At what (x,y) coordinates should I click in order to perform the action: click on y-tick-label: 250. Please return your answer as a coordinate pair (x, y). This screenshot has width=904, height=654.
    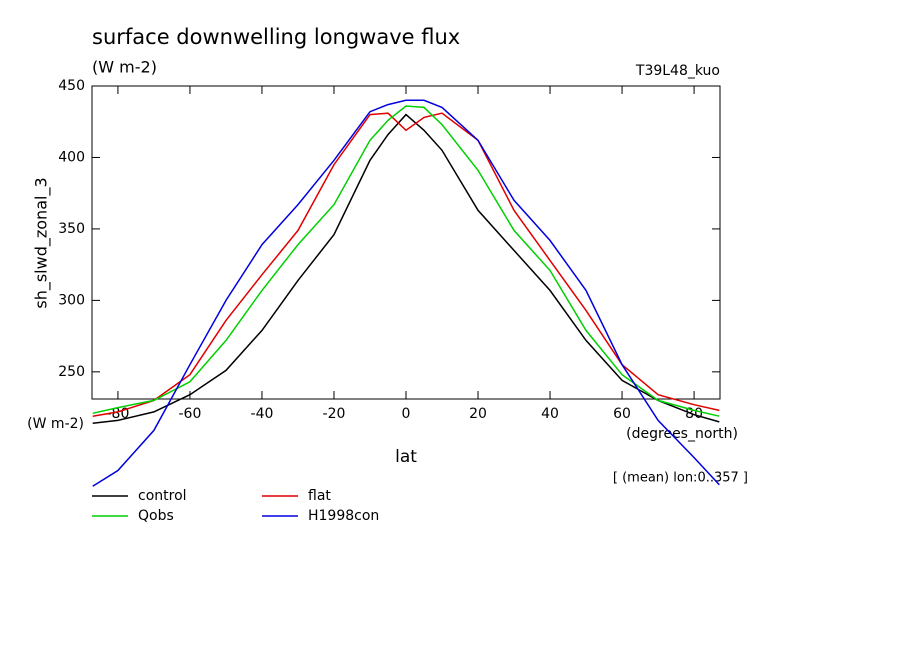
    Looking at the image, I should click on (71, 372).